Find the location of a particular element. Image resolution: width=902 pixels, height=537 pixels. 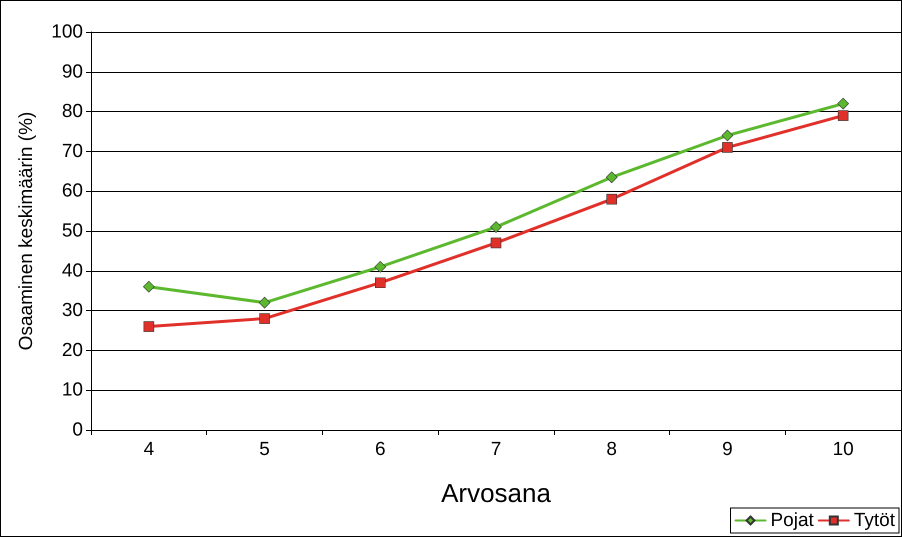

y-tick-label: 30 is located at coordinates (72, 311).